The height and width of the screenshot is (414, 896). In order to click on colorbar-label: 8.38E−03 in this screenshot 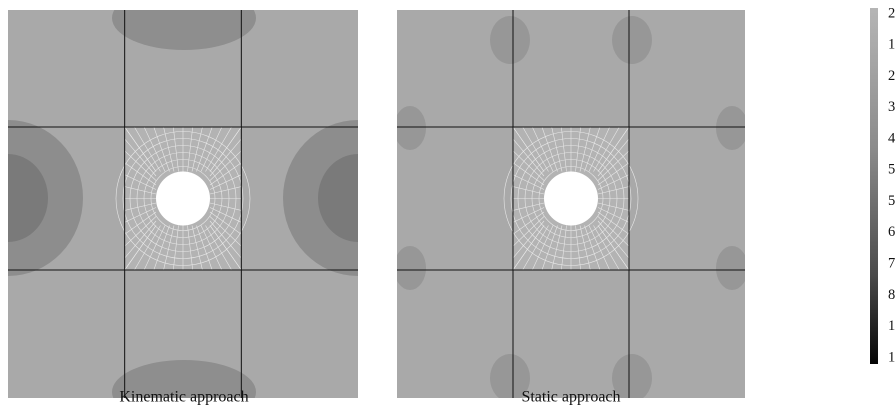, I will do `click(892, 295)`.